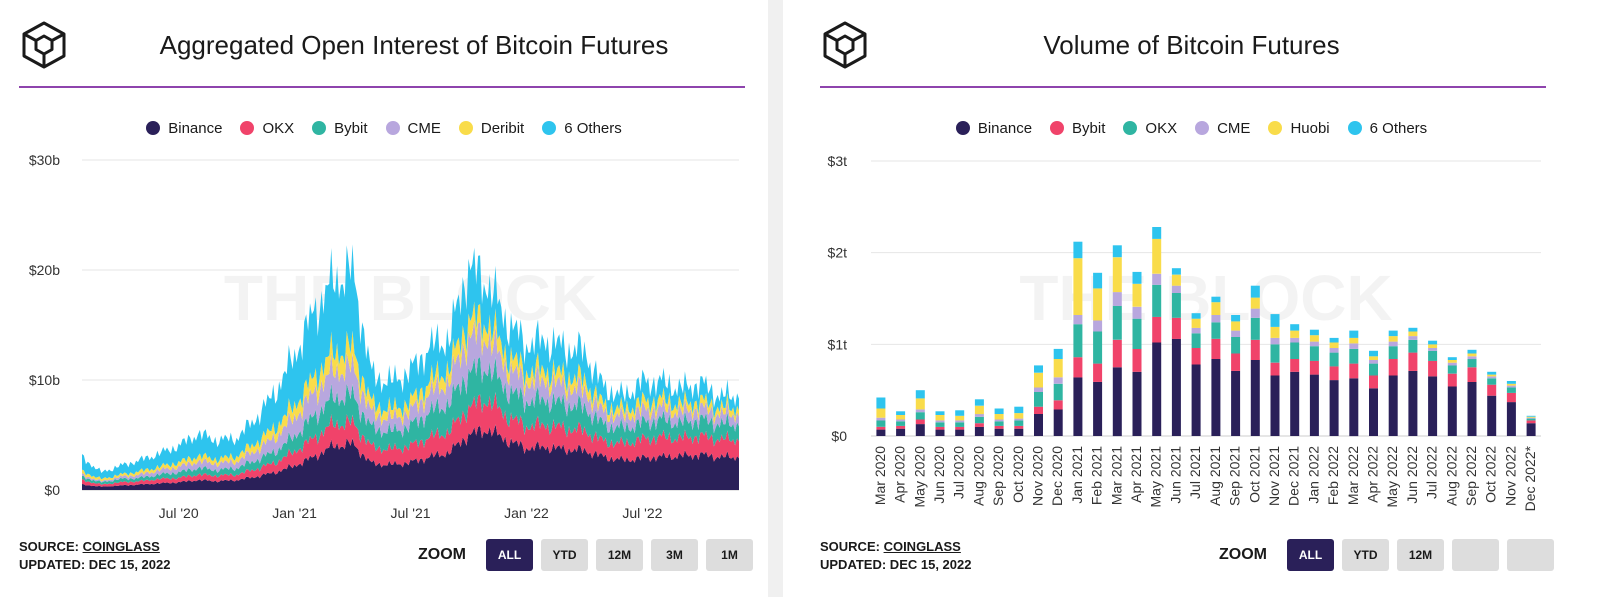  I want to click on x-tick-label: Mar 2022, so click(1353, 475).